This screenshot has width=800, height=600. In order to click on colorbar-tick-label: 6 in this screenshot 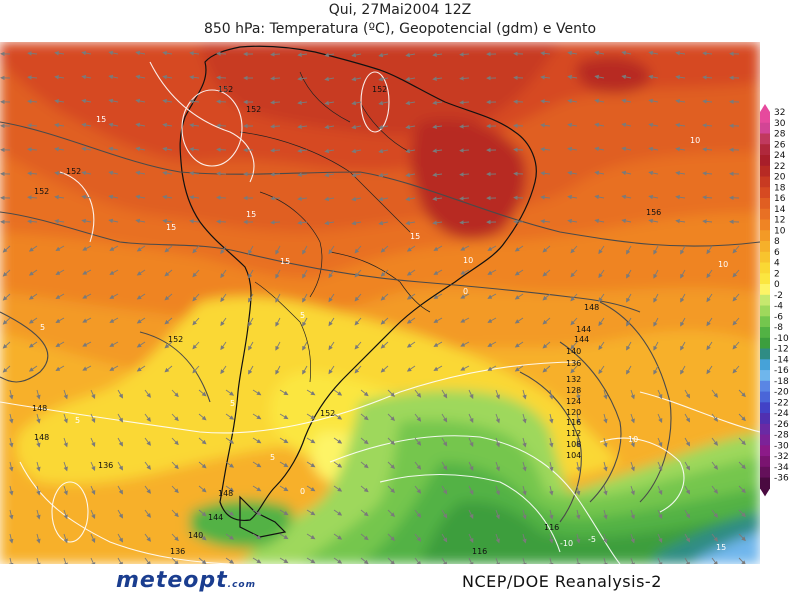, I will do `click(777, 253)`.